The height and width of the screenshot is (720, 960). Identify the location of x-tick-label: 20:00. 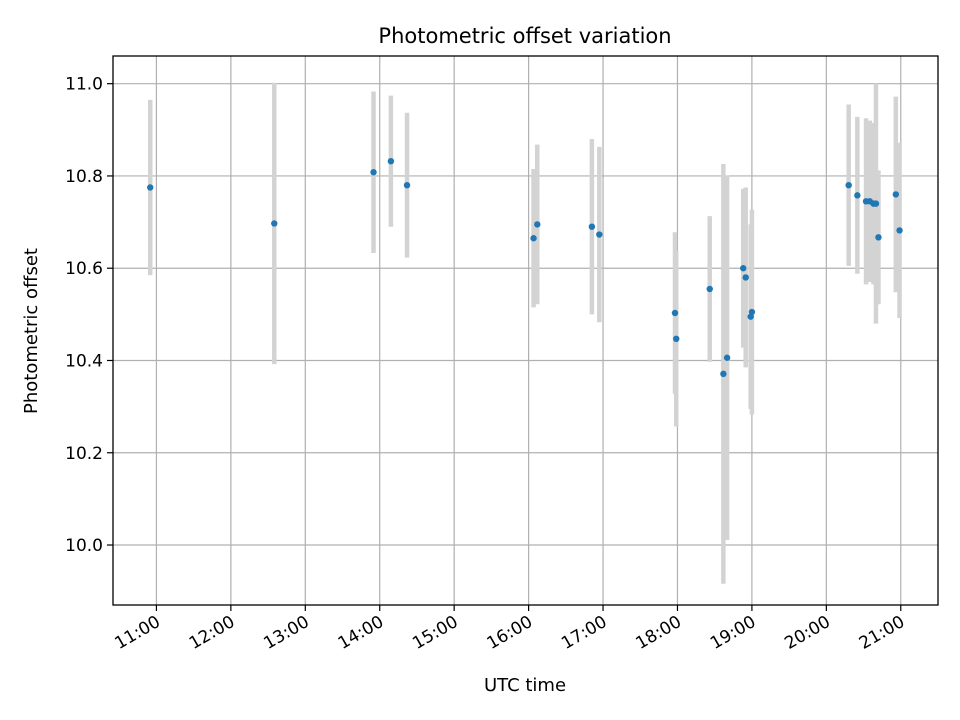
(807, 633).